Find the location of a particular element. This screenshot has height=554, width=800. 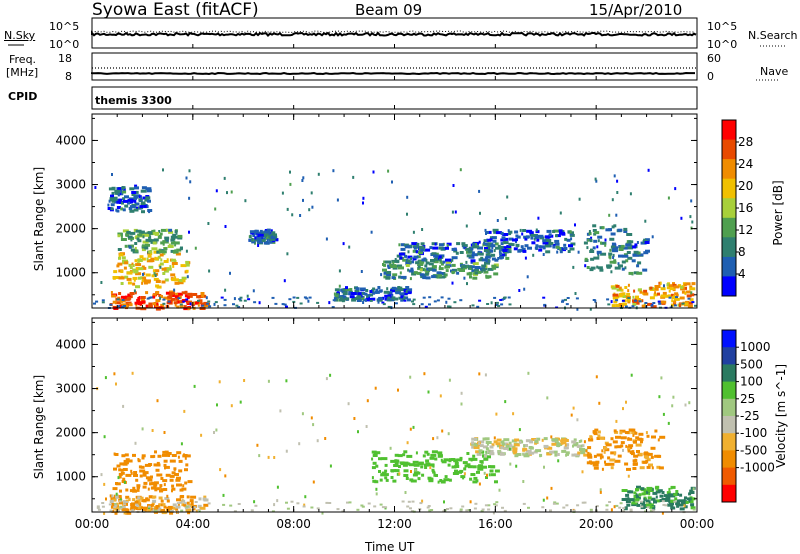

velocity-ylabel: Slant Range [km] is located at coordinates (39, 427).